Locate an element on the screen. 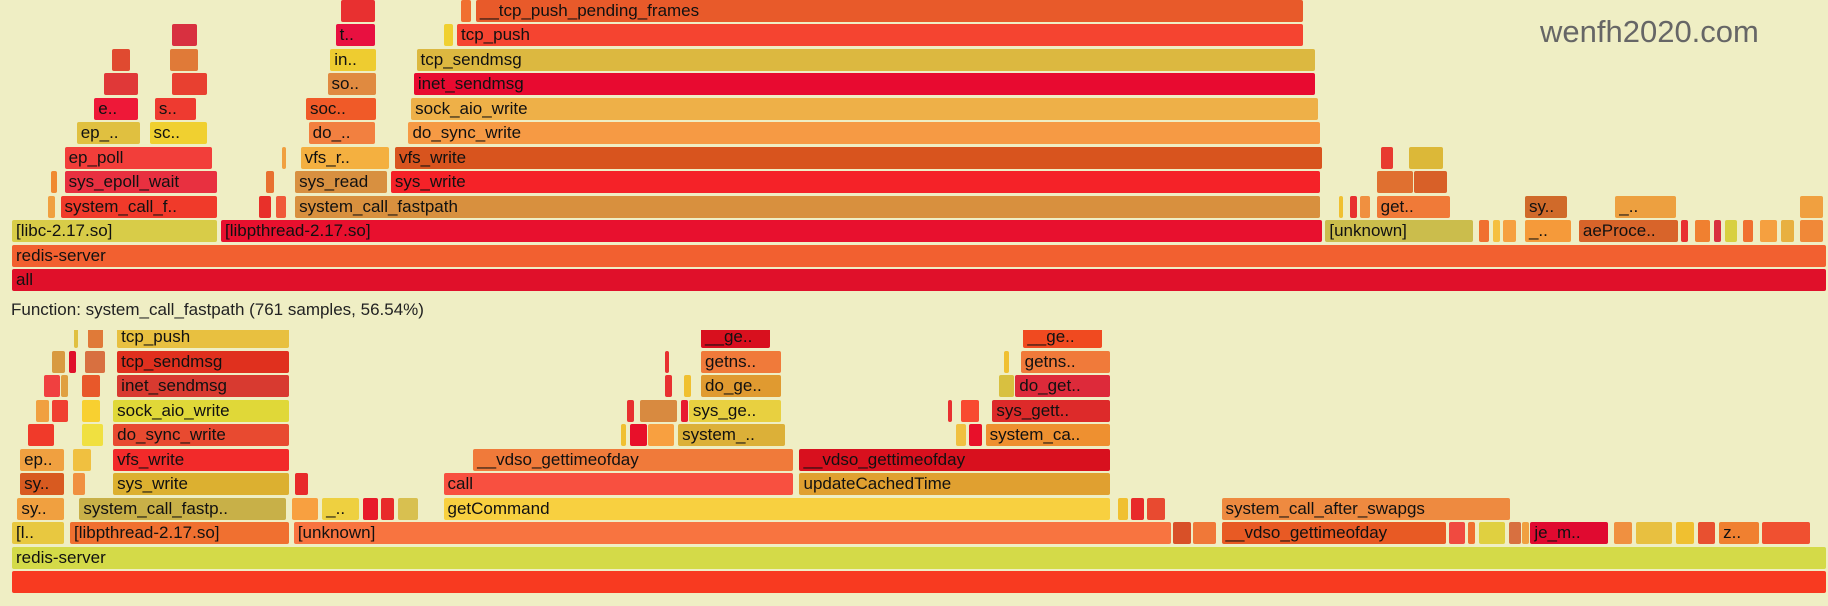 The width and height of the screenshot is (1828, 606). flame-frame-getcommand: getCommand is located at coordinates (776, 508).